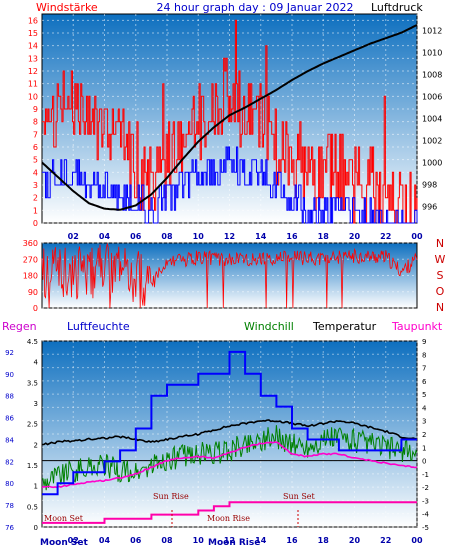 Image resolution: width=462 pixels, height=550 pixels. Describe the element at coordinates (425, 528) in the screenshot. I see `temperature-tick-label: -5` at that location.